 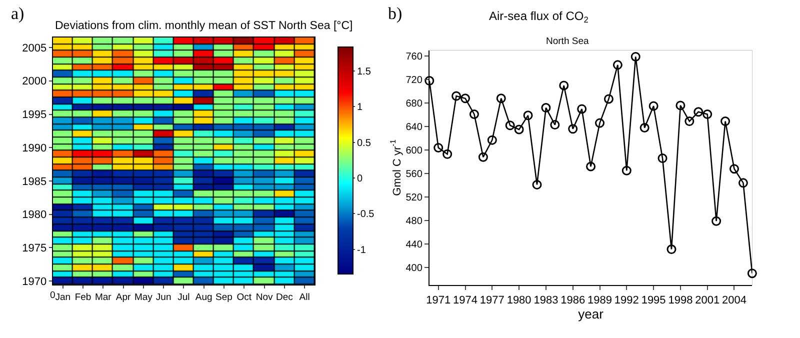 I want to click on y-tick-label: 680, so click(x=414, y=104).